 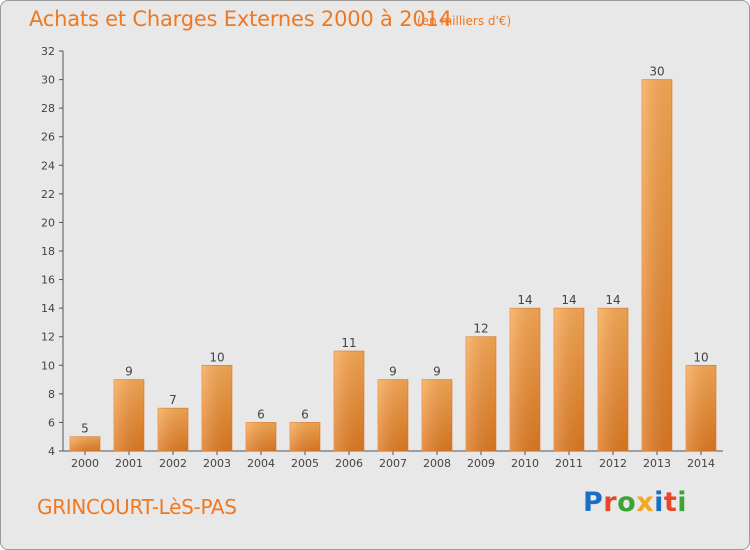 What do you see at coordinates (51, 451) in the screenshot?
I see `y-tick-label: 4` at bounding box center [51, 451].